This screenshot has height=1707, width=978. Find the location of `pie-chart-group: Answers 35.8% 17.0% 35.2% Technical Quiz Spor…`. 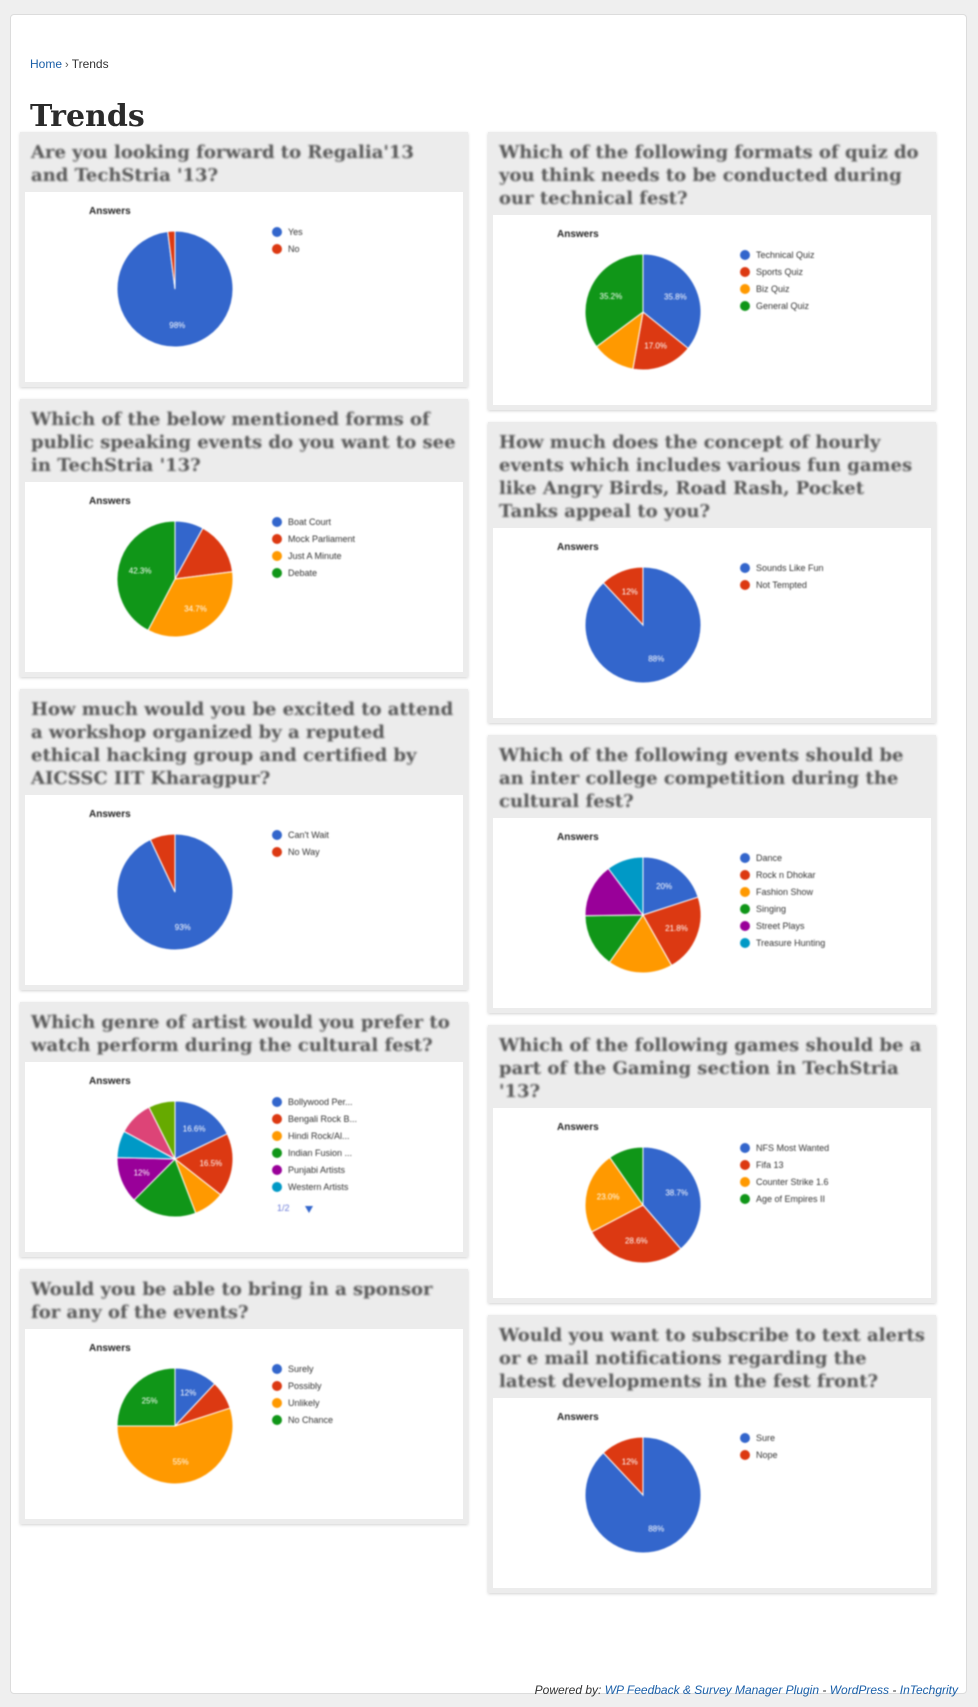

pie-chart-group: Answers 35.8% 17.0% 35.2% Technical Quiz Spor… is located at coordinates (686, 300).